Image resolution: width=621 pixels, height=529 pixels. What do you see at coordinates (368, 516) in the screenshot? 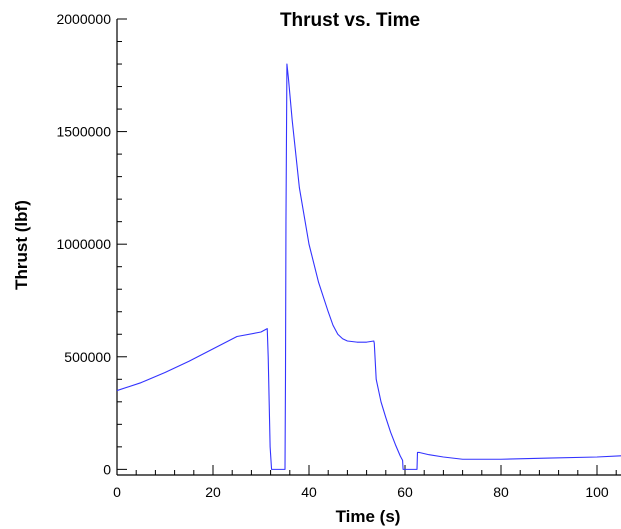
I see `x-axis-label: Time (s)` at bounding box center [368, 516].